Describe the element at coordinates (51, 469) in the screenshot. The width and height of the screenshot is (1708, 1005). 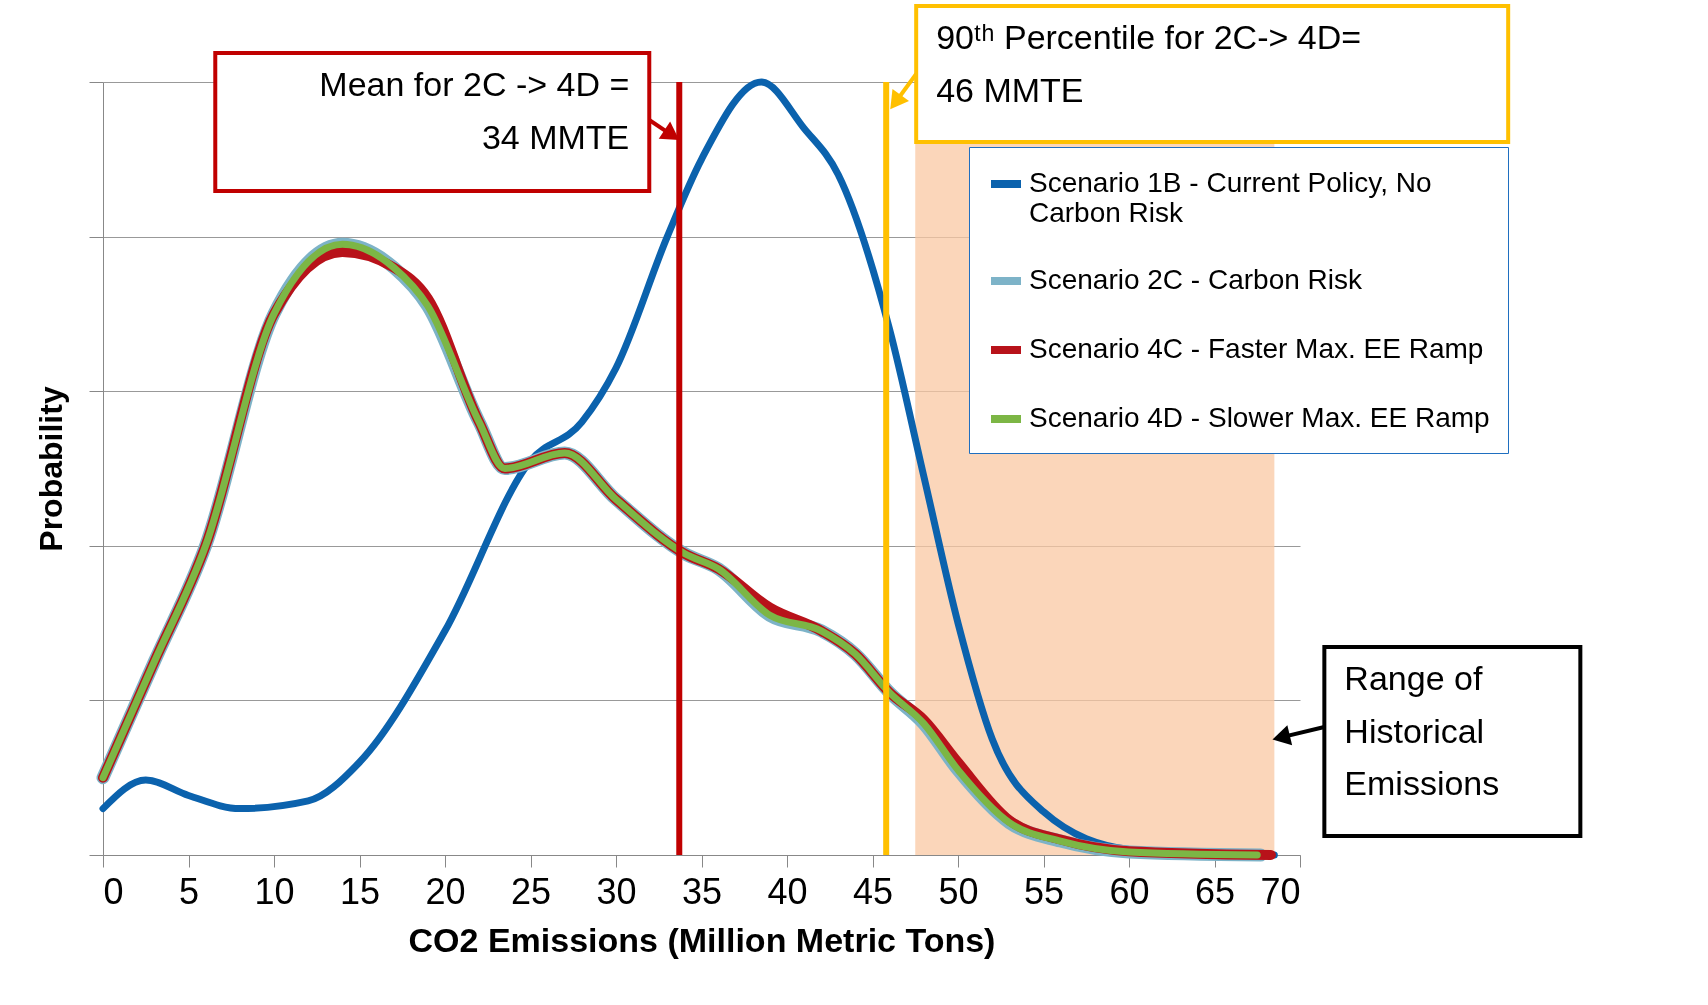
I see `y-axis-title: Probability` at that location.